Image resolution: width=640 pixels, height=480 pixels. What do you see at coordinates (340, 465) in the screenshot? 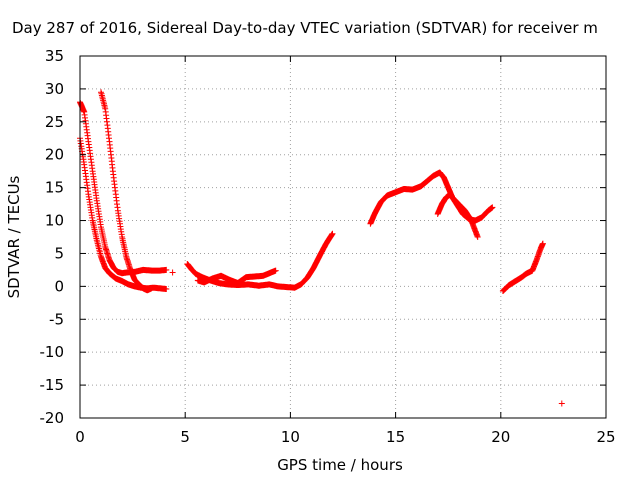
I see `x-axis-label: GPS time / hours` at bounding box center [340, 465].